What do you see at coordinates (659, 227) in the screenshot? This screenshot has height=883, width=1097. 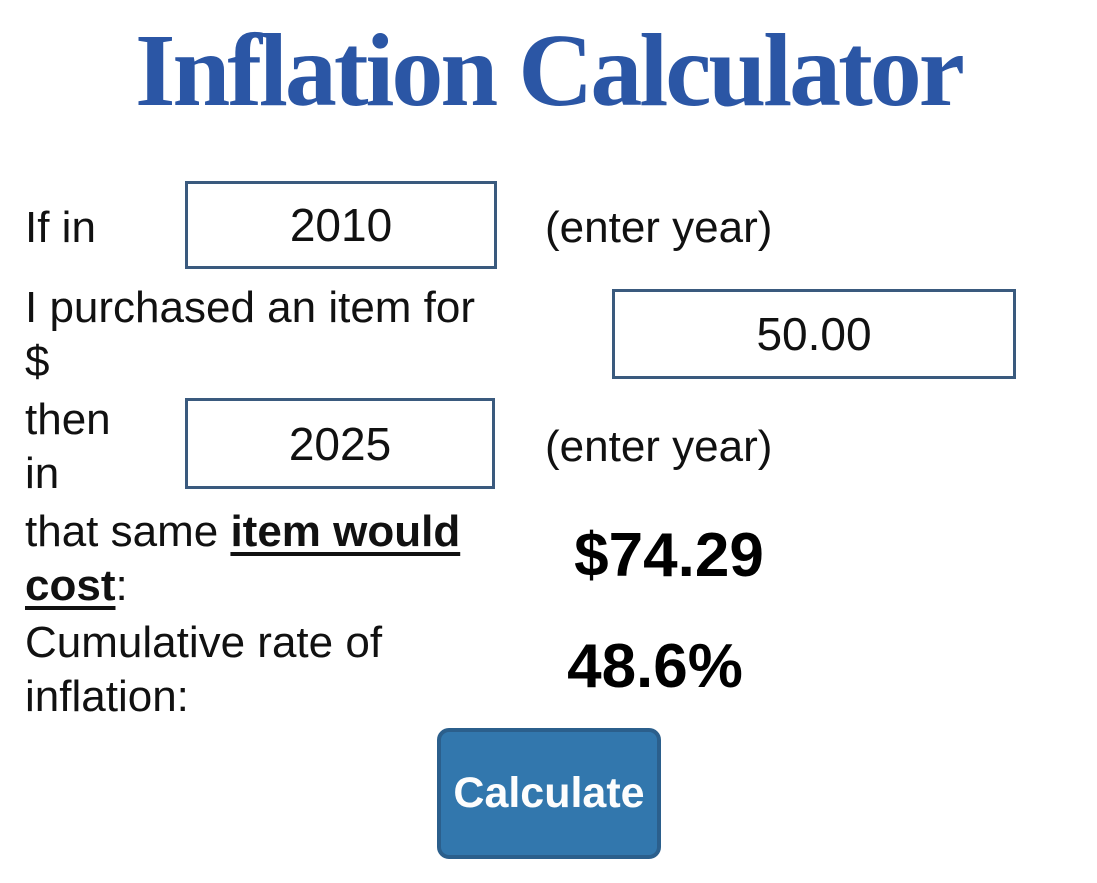 I see `start-year-hint: (enter year)` at bounding box center [659, 227].